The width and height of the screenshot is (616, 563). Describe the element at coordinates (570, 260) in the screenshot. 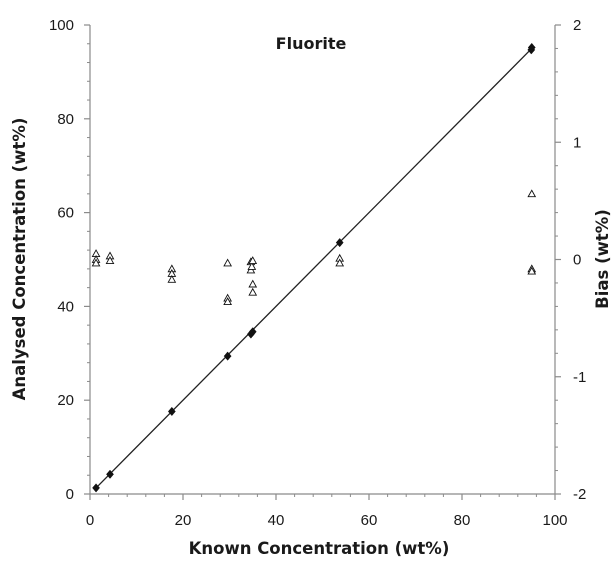

I see `right-axis-ticks: -2 -1 0 1 2` at that location.